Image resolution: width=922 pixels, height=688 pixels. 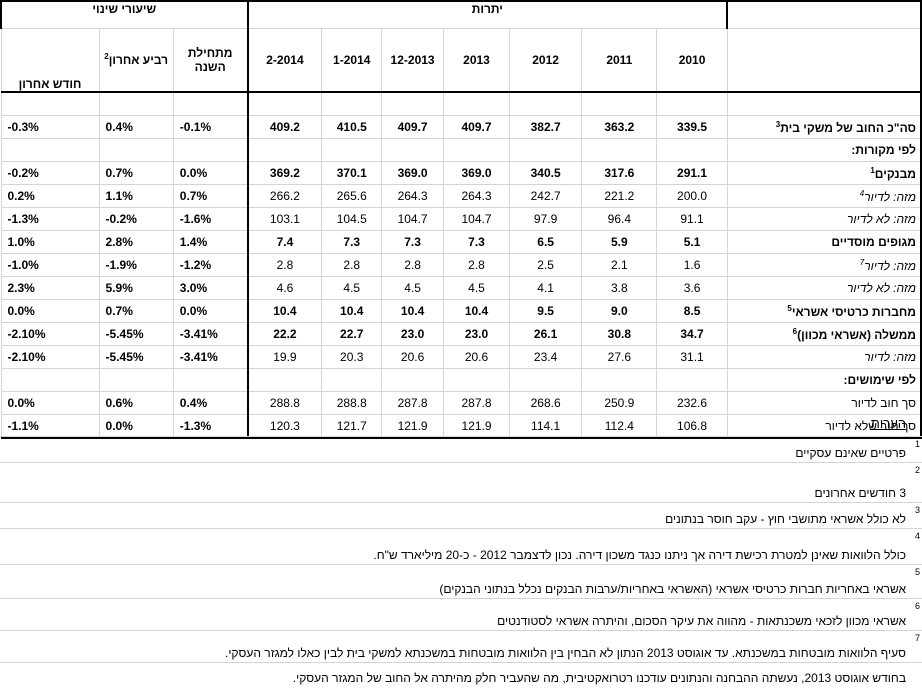 What do you see at coordinates (546, 173) in the screenshot?
I see `value-cell: 340.5` at bounding box center [546, 173].